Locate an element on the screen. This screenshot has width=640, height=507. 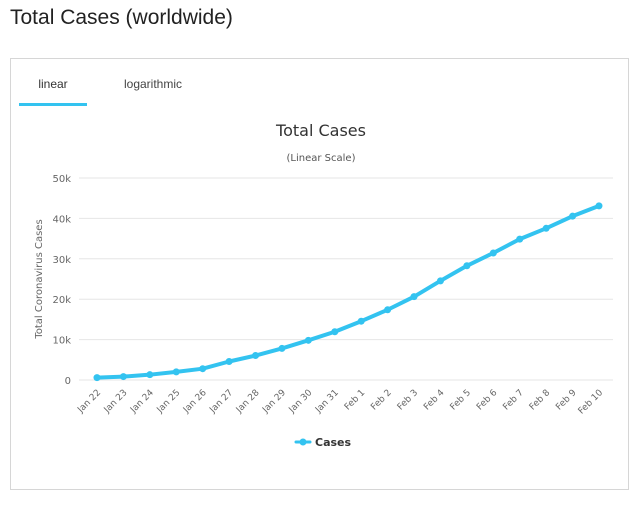
x-tick-label: Feb 4 is located at coordinates (434, 400).